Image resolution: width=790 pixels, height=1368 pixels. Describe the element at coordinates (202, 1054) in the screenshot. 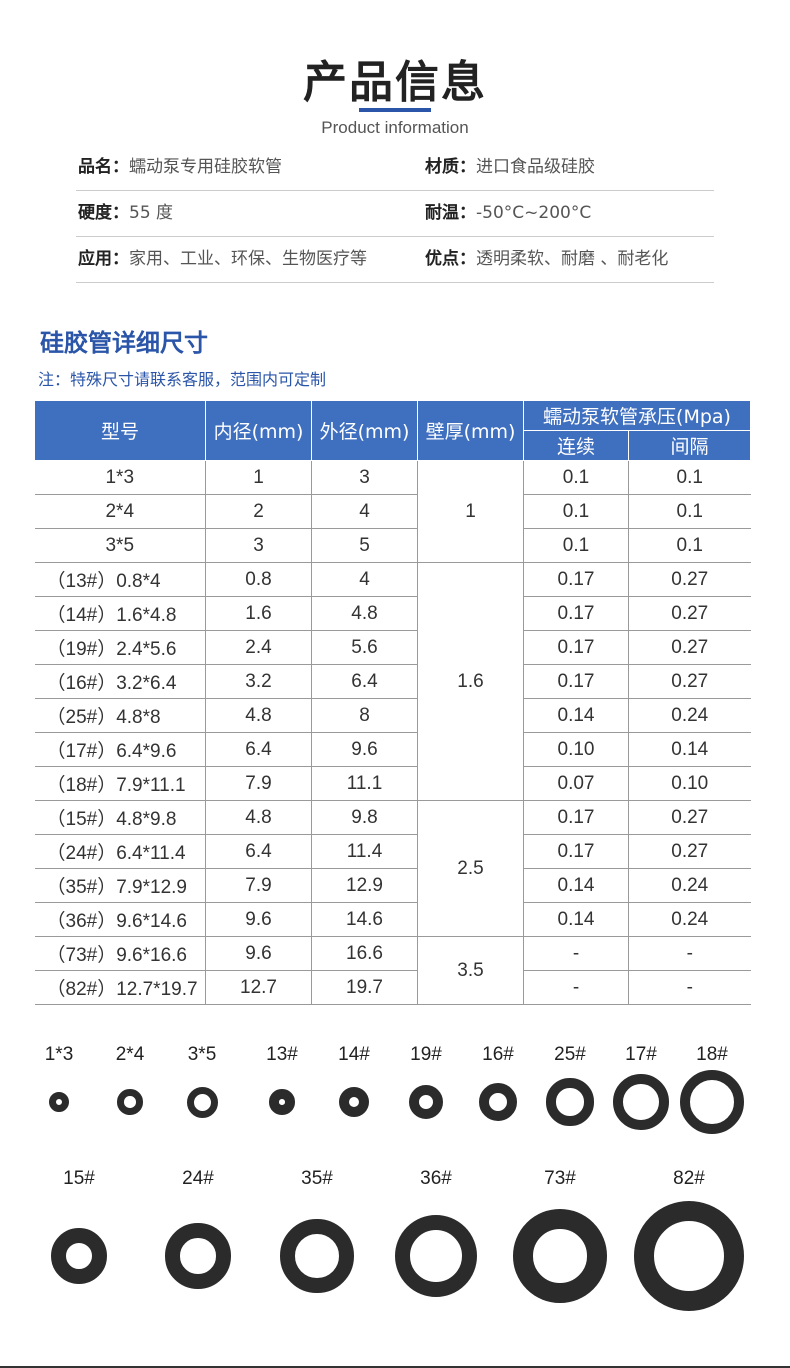

I see `ring-label: 3*5` at that location.